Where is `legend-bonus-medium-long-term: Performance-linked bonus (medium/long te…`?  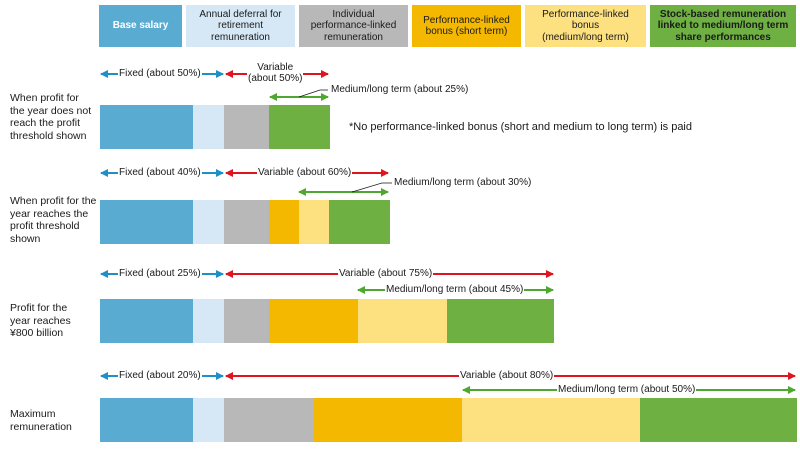 legend-bonus-medium-long-term: Performance-linked bonus (medium/long te… is located at coordinates (585, 26).